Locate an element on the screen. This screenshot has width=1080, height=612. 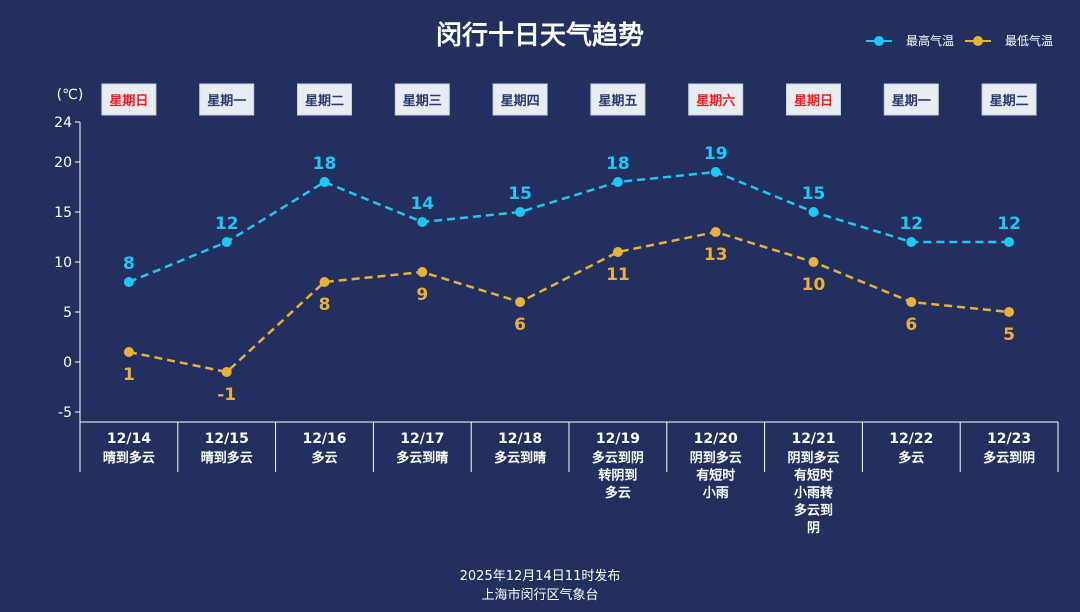
x-date-label-1: 12/15 is located at coordinates (227, 439).